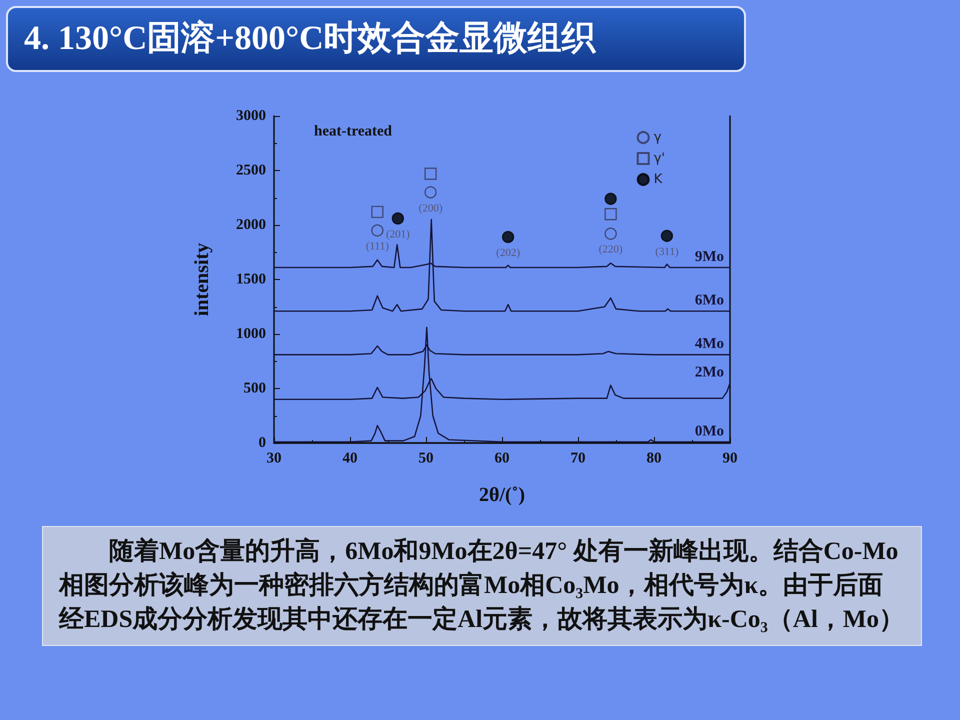  I want to click on y-tick-label: 2500, so click(251, 170).